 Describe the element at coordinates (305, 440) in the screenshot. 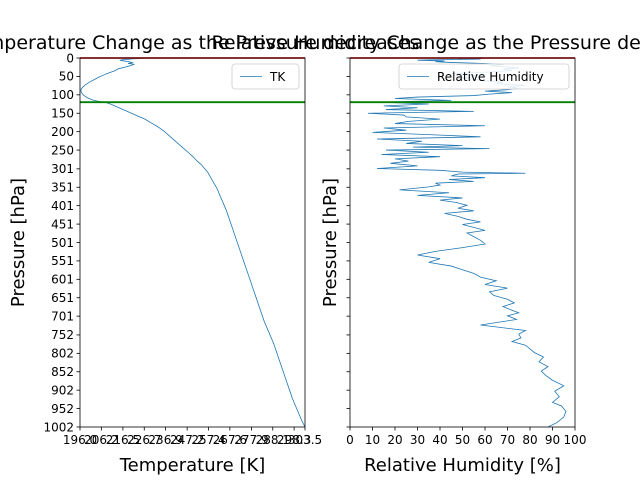

I see `temperature-xtick-label: 303.5` at that location.